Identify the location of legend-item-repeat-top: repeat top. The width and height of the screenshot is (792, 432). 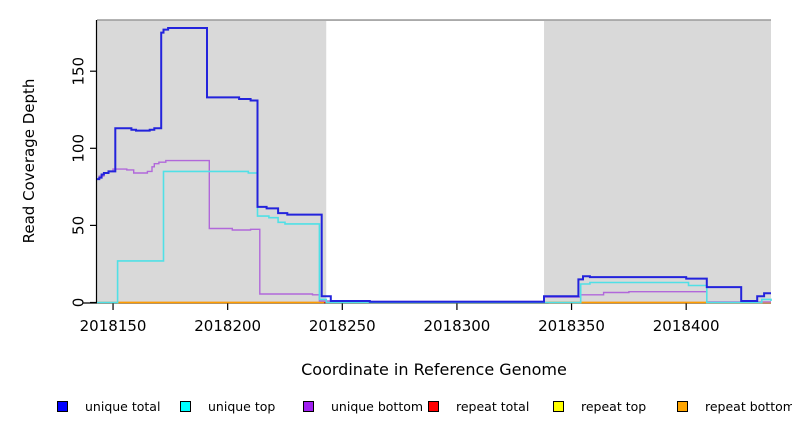
(599, 406).